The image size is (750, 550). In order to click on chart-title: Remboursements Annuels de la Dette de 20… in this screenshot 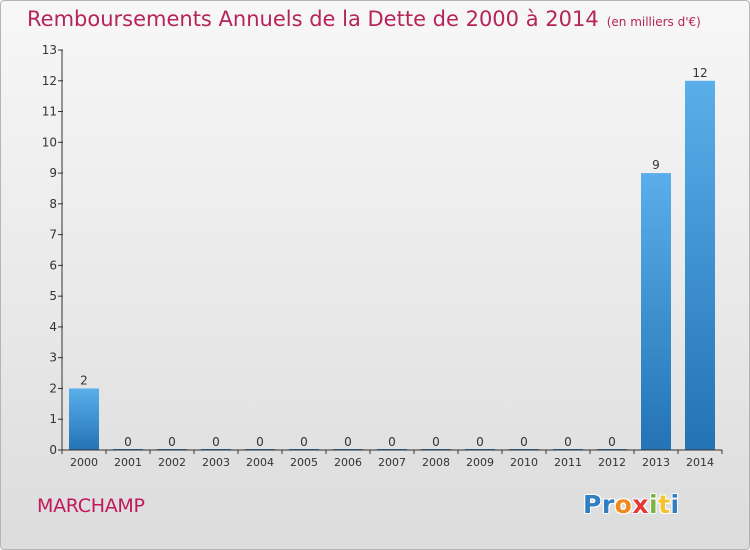, I will do `click(364, 19)`.